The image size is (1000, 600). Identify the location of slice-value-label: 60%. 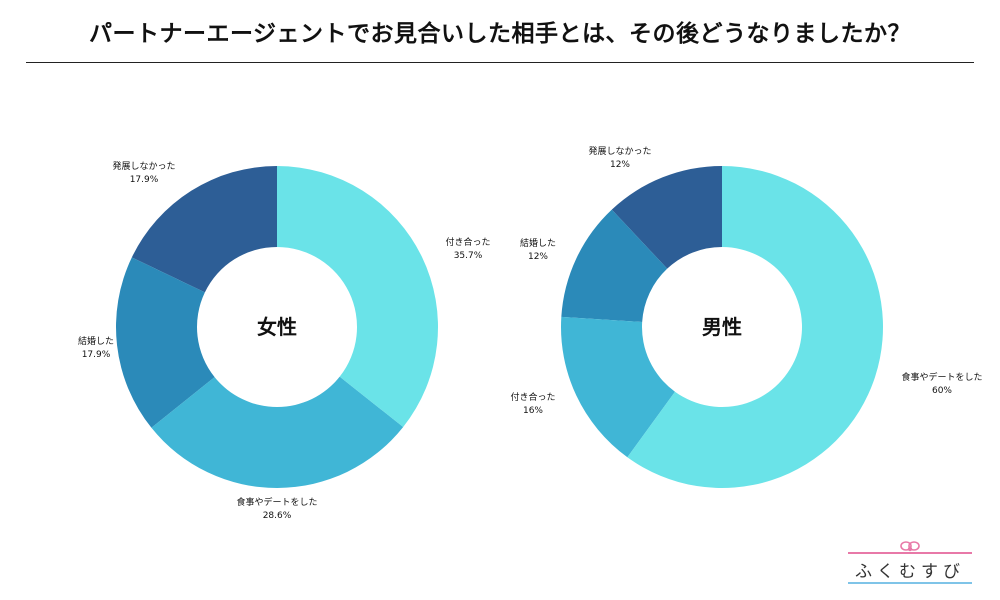
(942, 391).